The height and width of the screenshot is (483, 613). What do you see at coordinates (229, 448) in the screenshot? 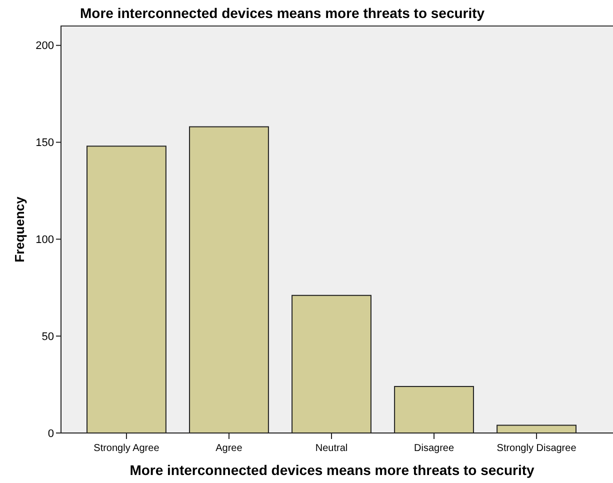
I see `x-tick-label: Agree` at bounding box center [229, 448].